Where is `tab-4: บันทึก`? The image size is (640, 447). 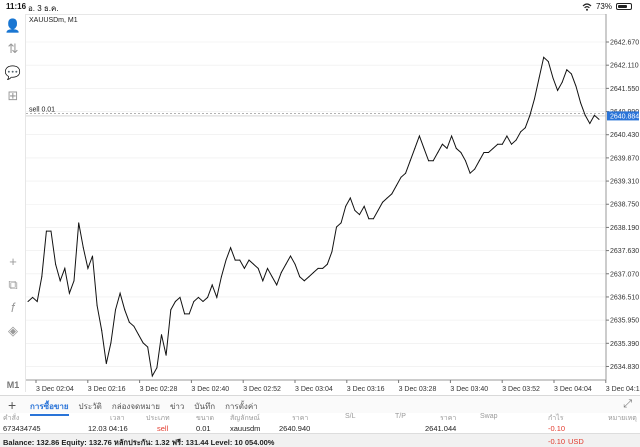
tab-4: บันทึก is located at coordinates (205, 406).